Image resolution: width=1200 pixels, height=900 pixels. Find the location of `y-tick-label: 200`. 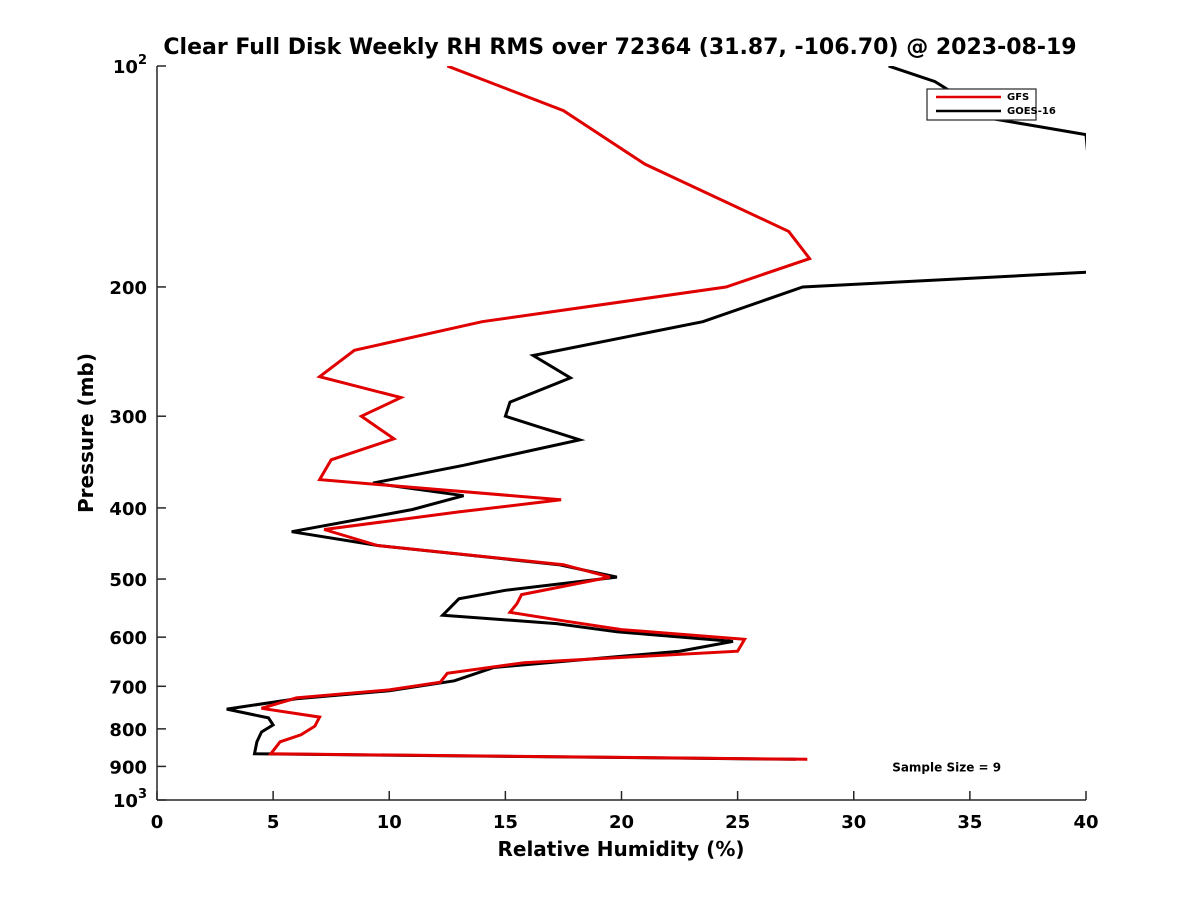

y-tick-label: 200 is located at coordinates (128, 288).